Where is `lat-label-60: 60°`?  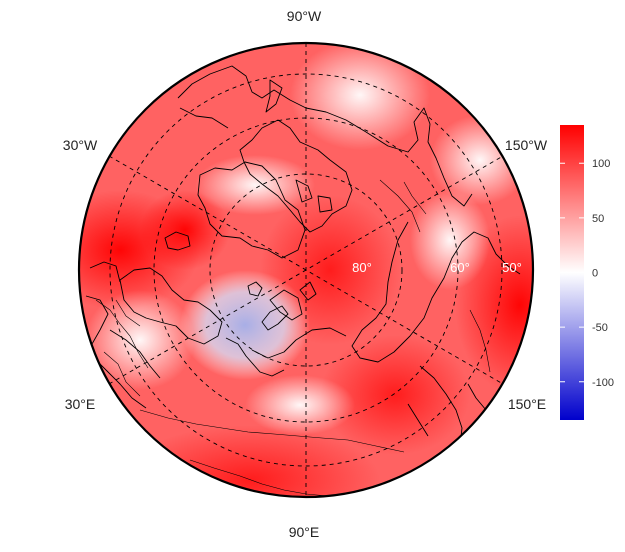 lat-label-60: 60° is located at coordinates (460, 267).